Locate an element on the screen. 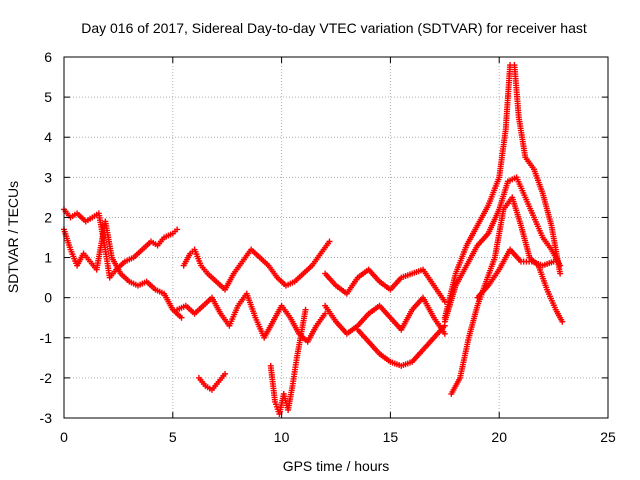 The image size is (640, 480). y-tick-label: -1 is located at coordinates (46, 338).